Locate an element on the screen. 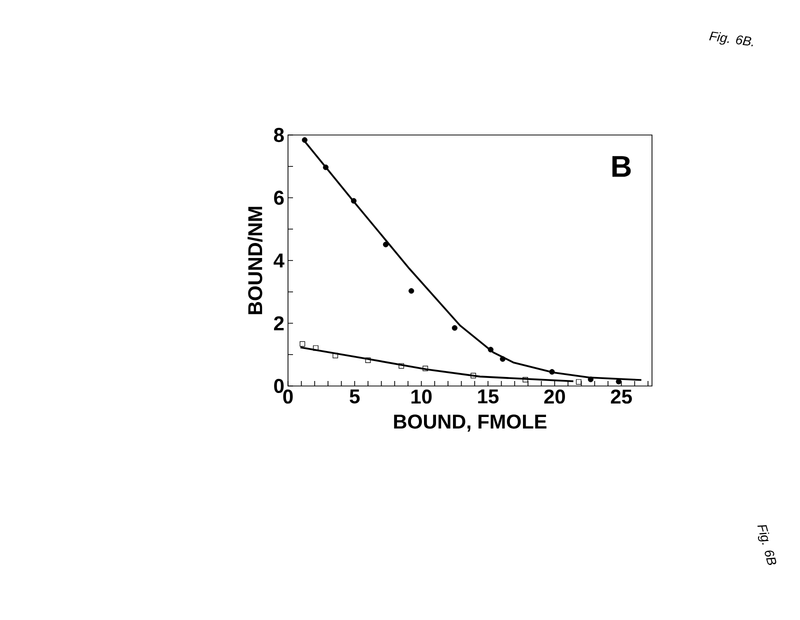 This screenshot has width=800, height=620. caption: Fig. 6B is located at coordinates (766, 545).